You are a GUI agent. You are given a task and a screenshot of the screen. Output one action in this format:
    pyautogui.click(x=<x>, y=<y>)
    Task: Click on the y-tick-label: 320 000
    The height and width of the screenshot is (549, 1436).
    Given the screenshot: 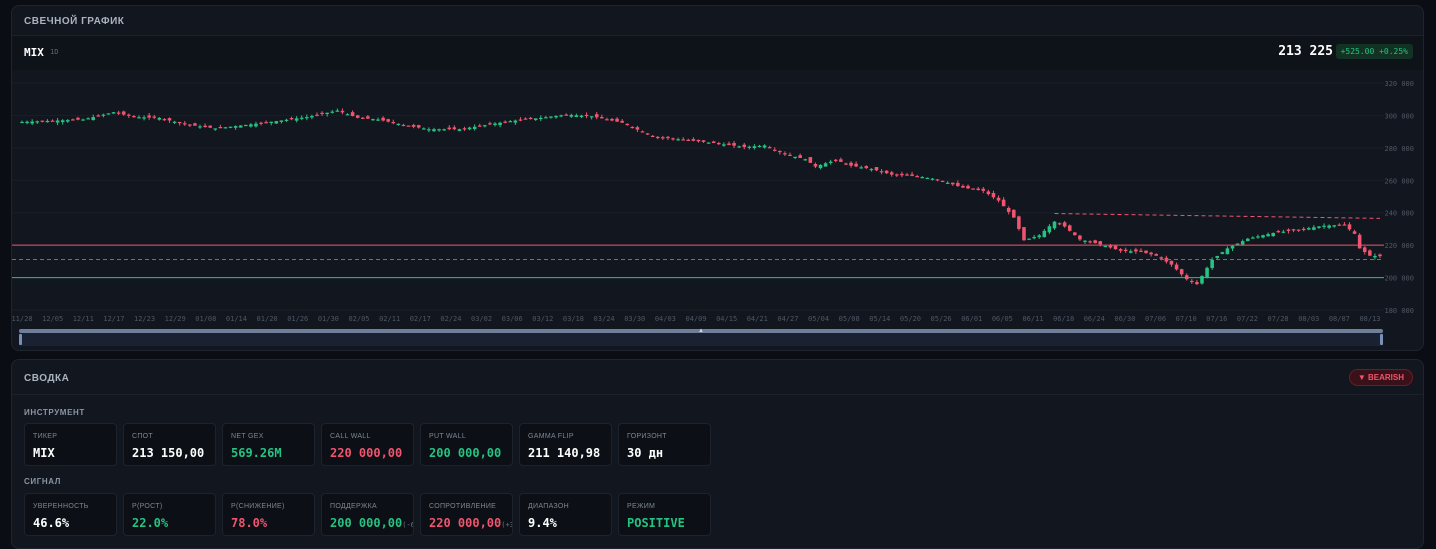 What is the action you would take?
    pyautogui.click(x=1399, y=84)
    